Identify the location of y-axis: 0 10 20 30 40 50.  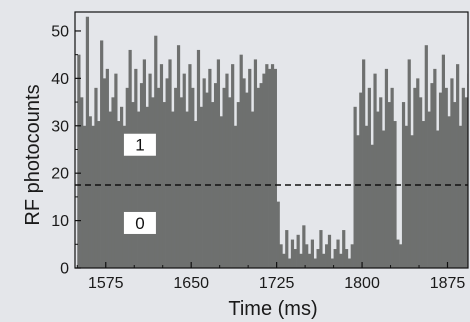
(66, 150).